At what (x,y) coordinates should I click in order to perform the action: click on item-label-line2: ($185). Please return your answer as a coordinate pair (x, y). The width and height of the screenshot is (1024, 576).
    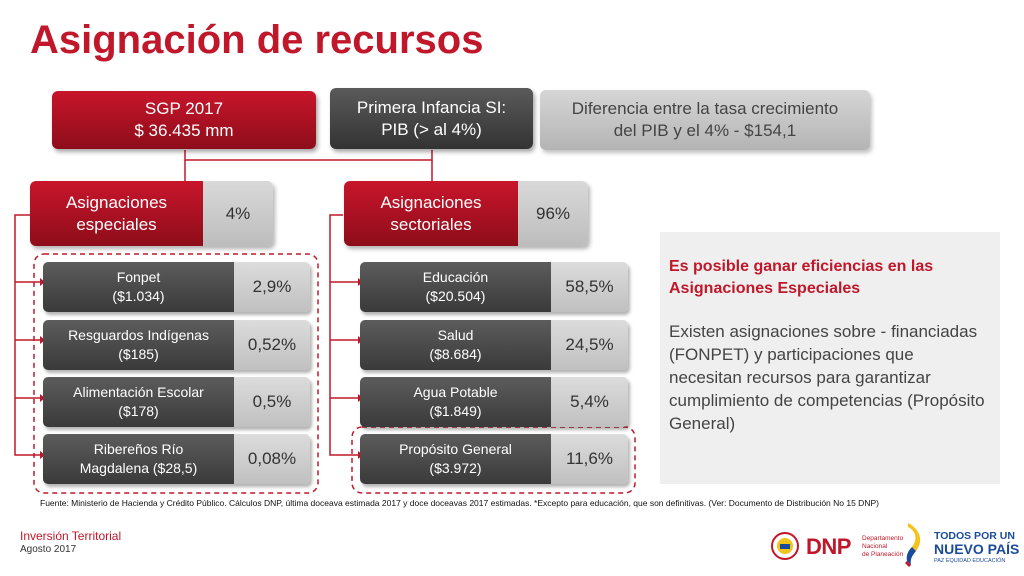
    Looking at the image, I should click on (138, 354).